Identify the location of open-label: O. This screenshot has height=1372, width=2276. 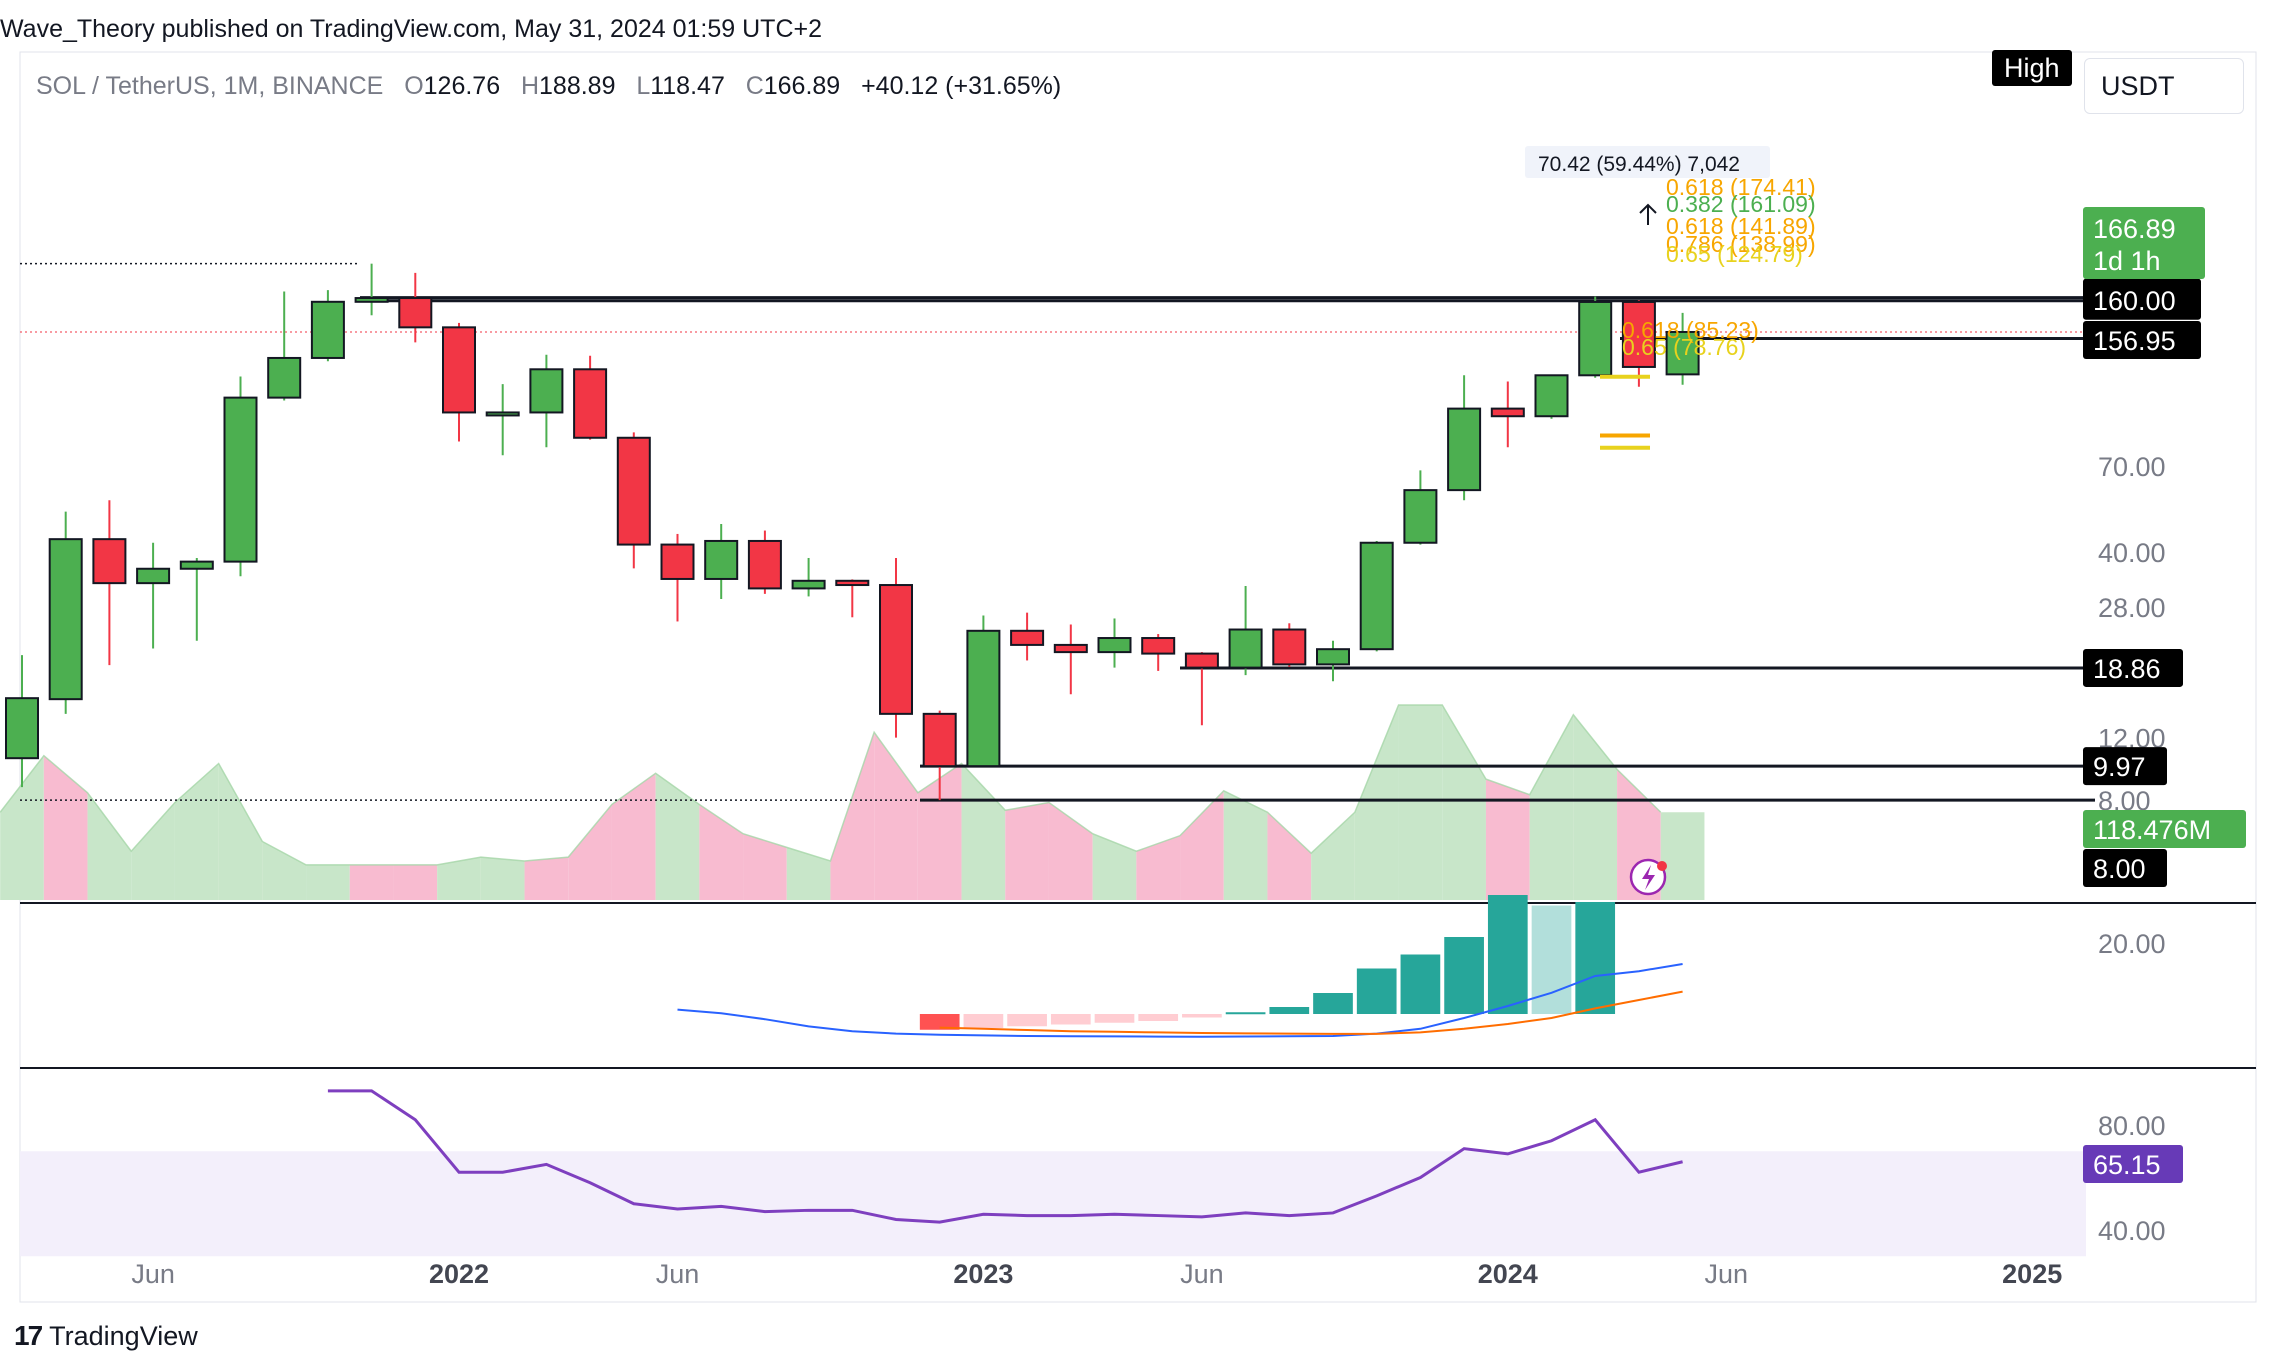
(414, 86).